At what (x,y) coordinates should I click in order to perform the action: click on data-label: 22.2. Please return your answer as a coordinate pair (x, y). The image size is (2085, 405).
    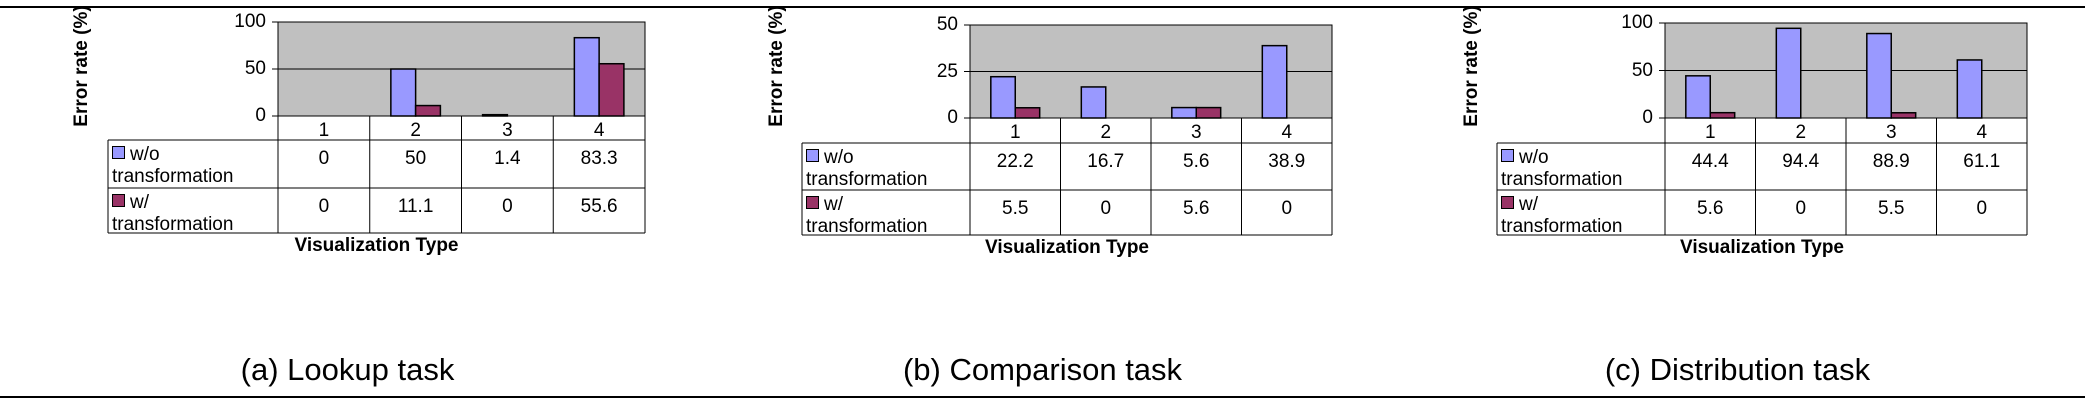
    Looking at the image, I should click on (1015, 161).